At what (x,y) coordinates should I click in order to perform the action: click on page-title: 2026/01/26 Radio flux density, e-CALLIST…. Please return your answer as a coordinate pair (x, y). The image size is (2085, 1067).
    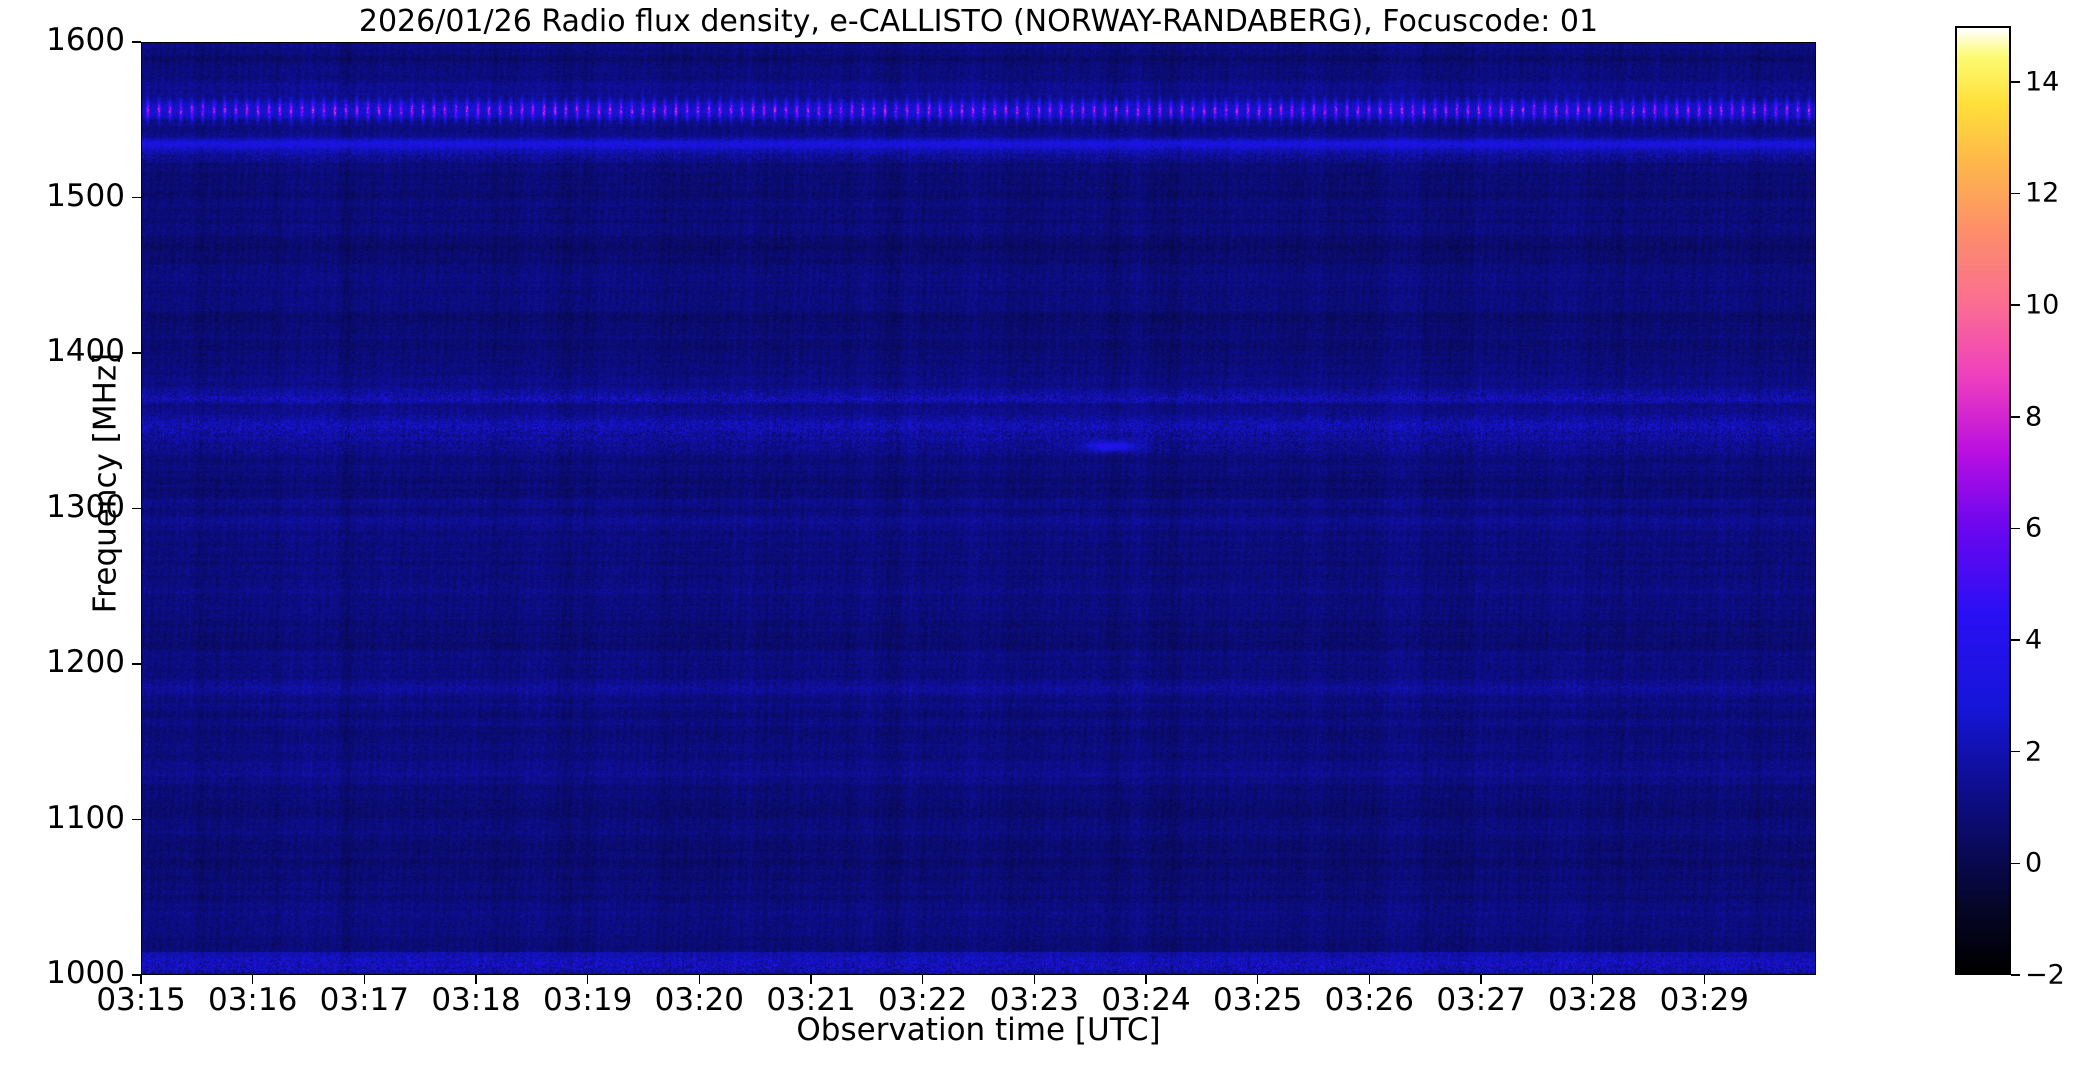
    Looking at the image, I should click on (978, 21).